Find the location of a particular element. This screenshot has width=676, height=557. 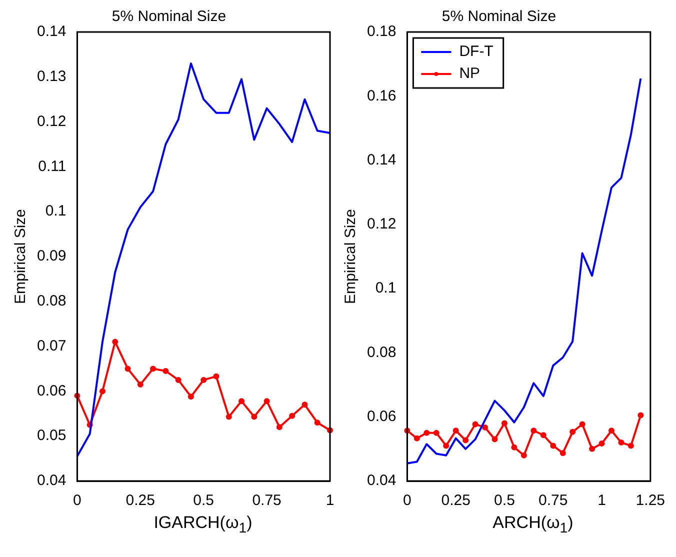

x-tick-label: 1.25 is located at coordinates (651, 501).